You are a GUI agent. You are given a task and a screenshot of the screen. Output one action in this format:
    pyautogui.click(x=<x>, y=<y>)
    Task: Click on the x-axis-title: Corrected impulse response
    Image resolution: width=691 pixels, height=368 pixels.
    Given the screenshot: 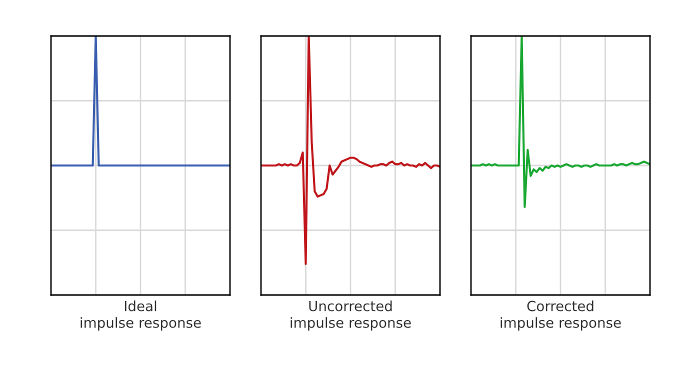 What is the action you would take?
    pyautogui.click(x=560, y=315)
    